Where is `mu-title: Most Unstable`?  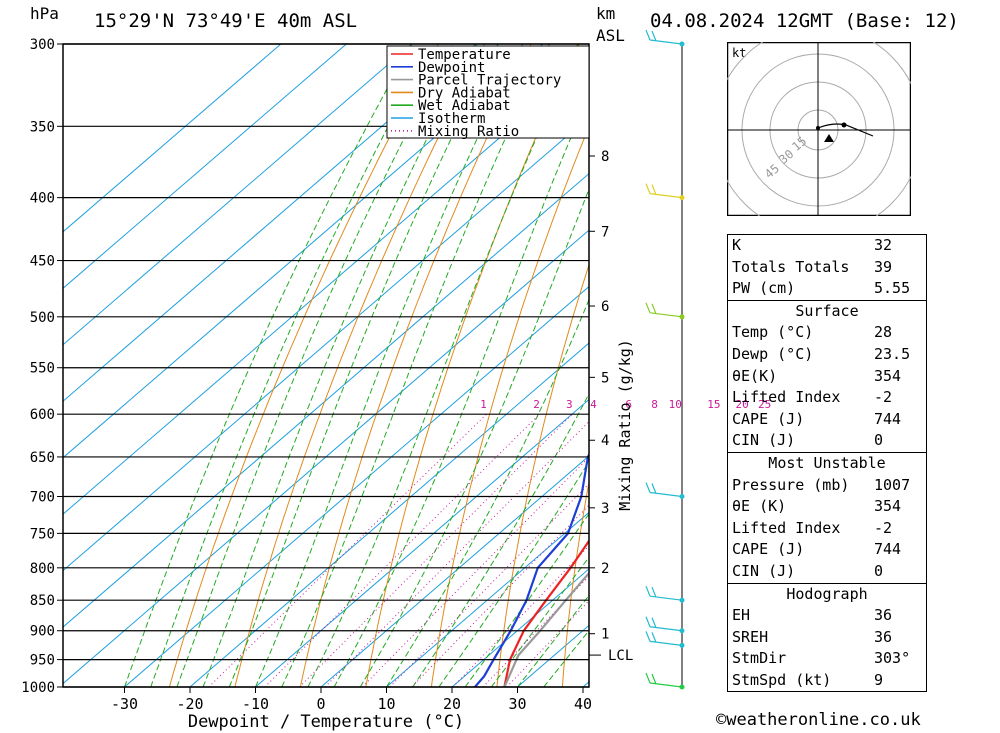
mu-title: Most Unstable is located at coordinates (827, 463).